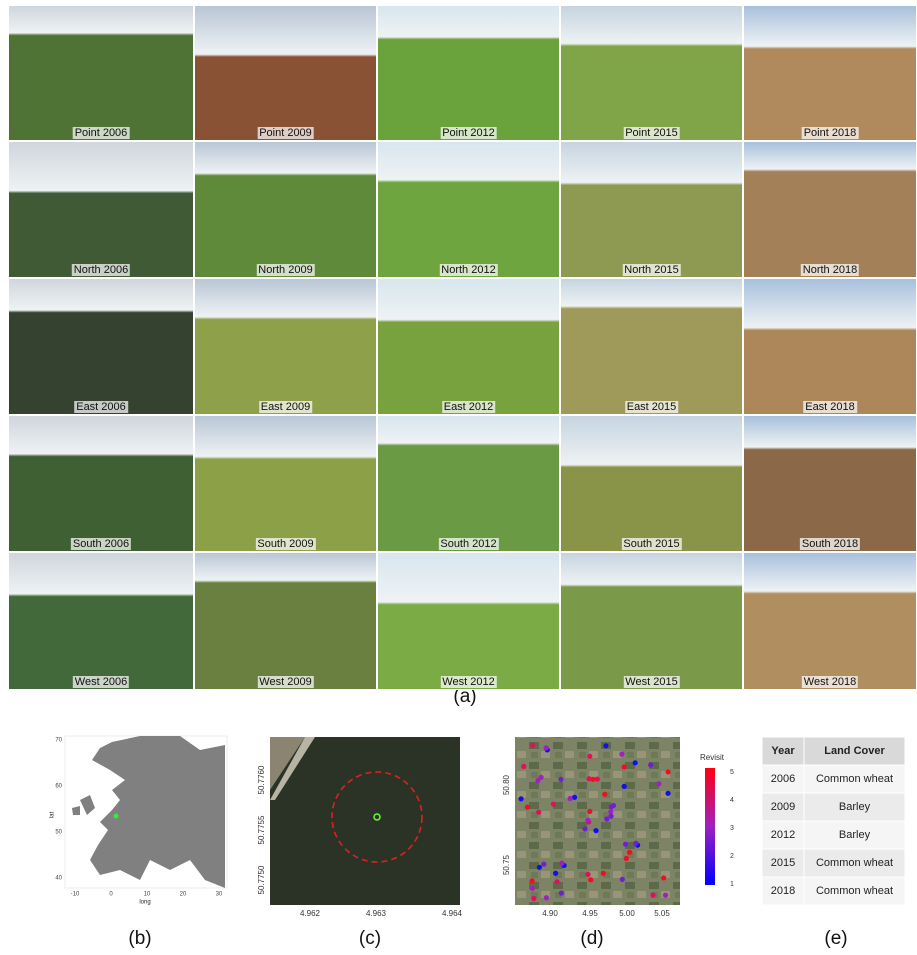 This screenshot has width=917, height=955. Describe the element at coordinates (111, 895) in the screenshot. I see `x-tick-label: 0` at that location.